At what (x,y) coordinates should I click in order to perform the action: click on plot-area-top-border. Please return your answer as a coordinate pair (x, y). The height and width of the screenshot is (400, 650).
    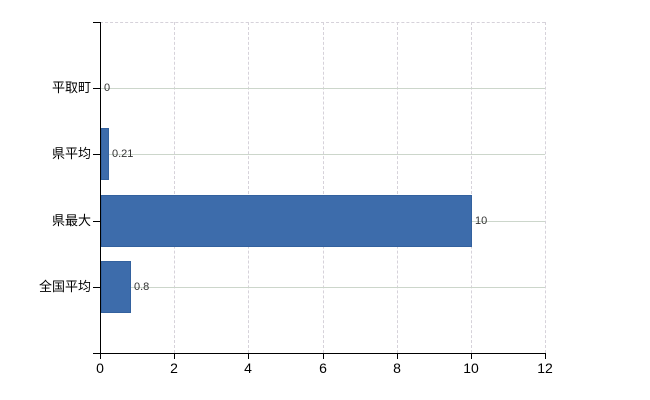
    Looking at the image, I should click on (322, 22).